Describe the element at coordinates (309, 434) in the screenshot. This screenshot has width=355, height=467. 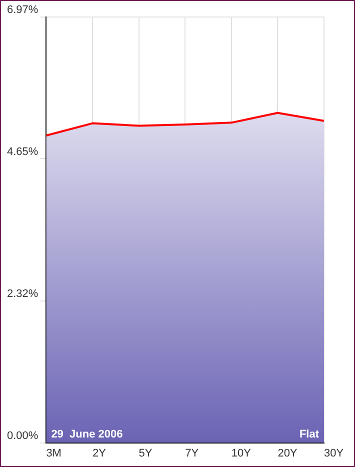
I see `annotation: Flat` at that location.